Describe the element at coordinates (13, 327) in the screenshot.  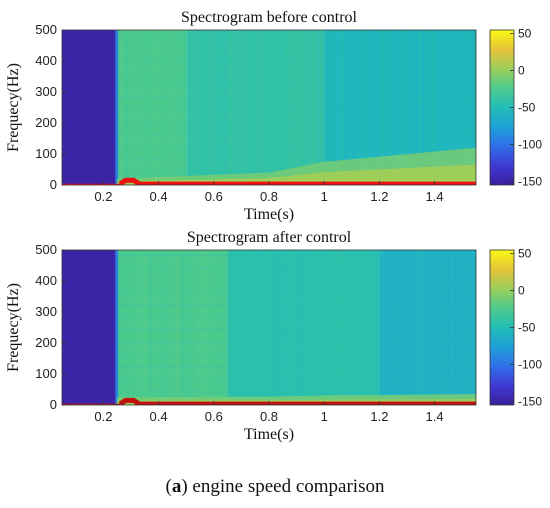
I see `y-axis-label: Frequecy(Hz)` at that location.